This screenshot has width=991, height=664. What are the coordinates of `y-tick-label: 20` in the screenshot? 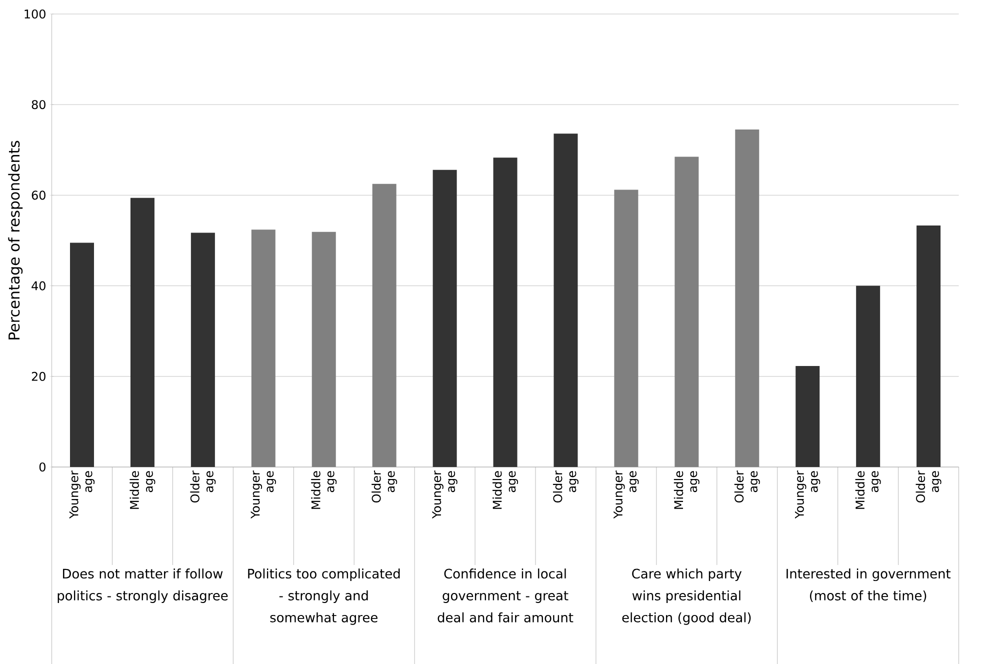 It's located at (39, 376).